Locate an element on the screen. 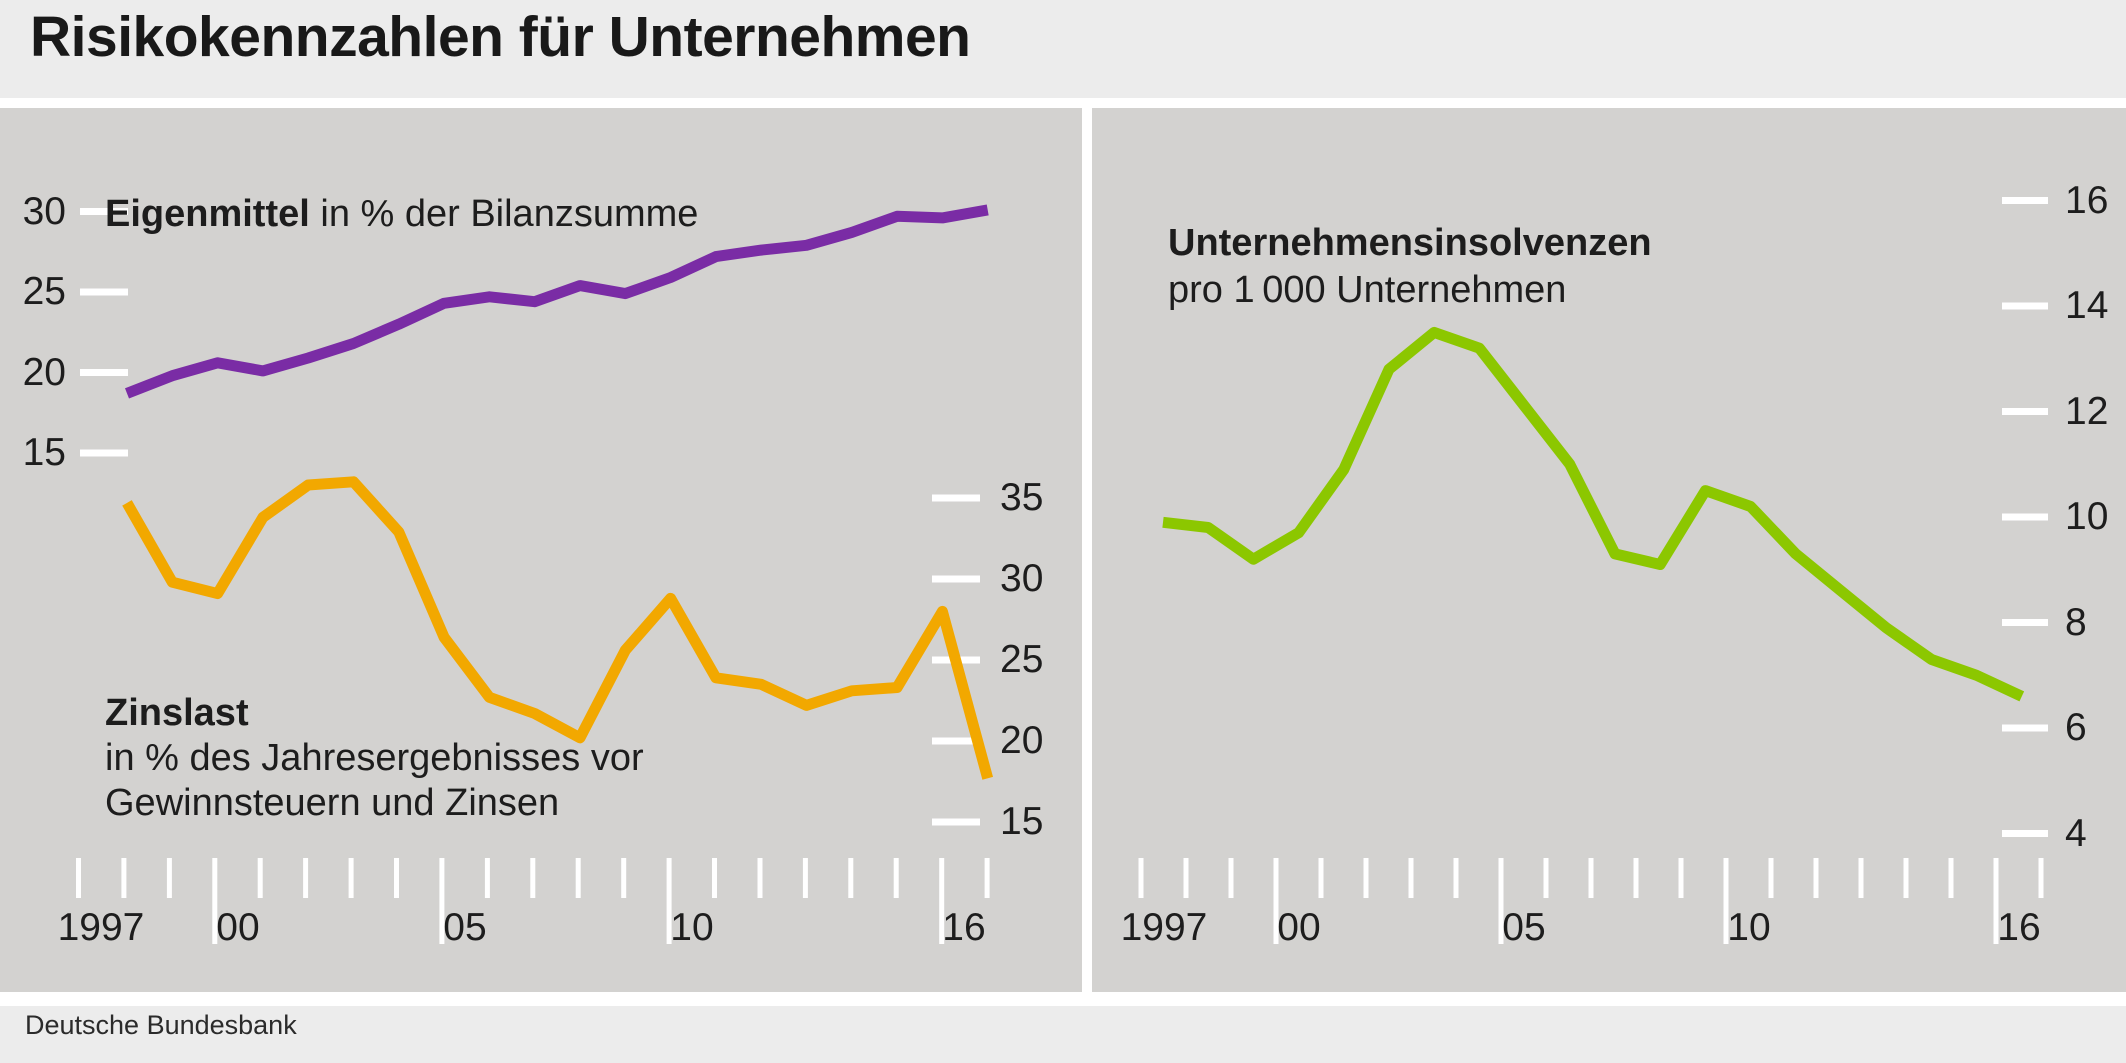 The image size is (2126, 1063). left-axis-label-20: 20 is located at coordinates (44, 372).